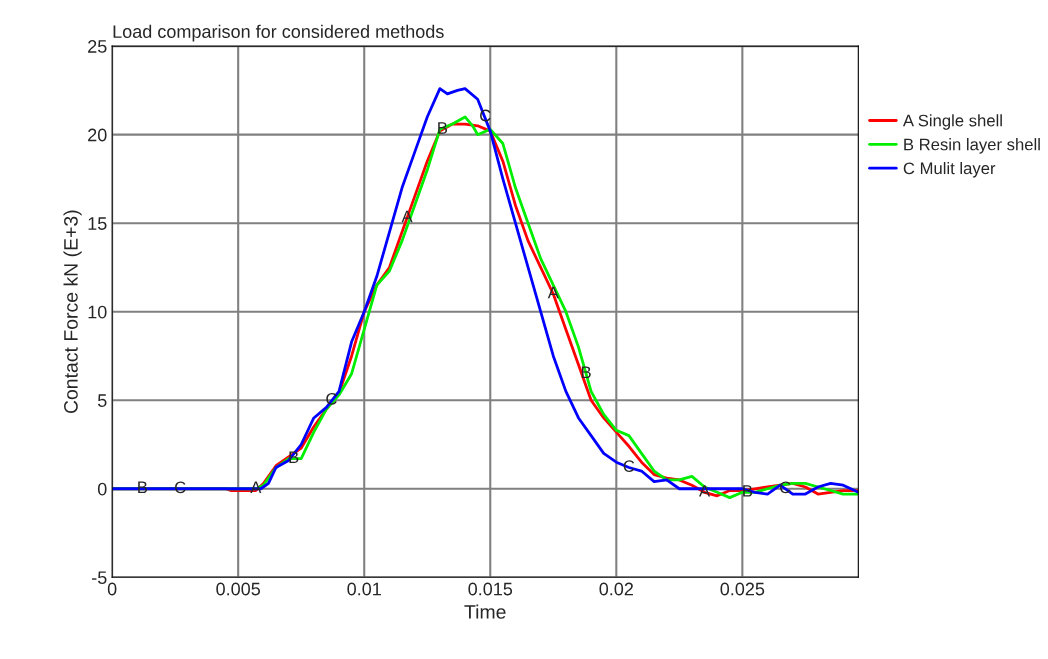  What do you see at coordinates (112, 589) in the screenshot?
I see `x-tick-label: 0` at bounding box center [112, 589].